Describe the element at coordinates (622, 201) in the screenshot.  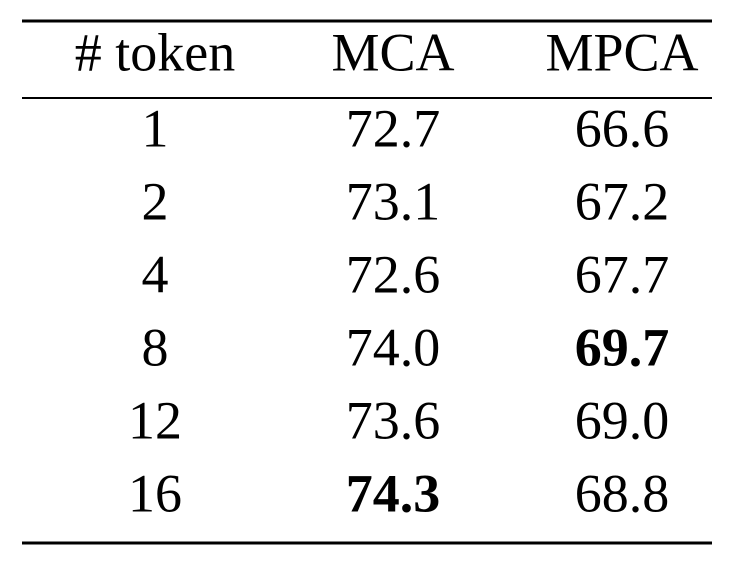
I see `cell: 67.2` at that location.